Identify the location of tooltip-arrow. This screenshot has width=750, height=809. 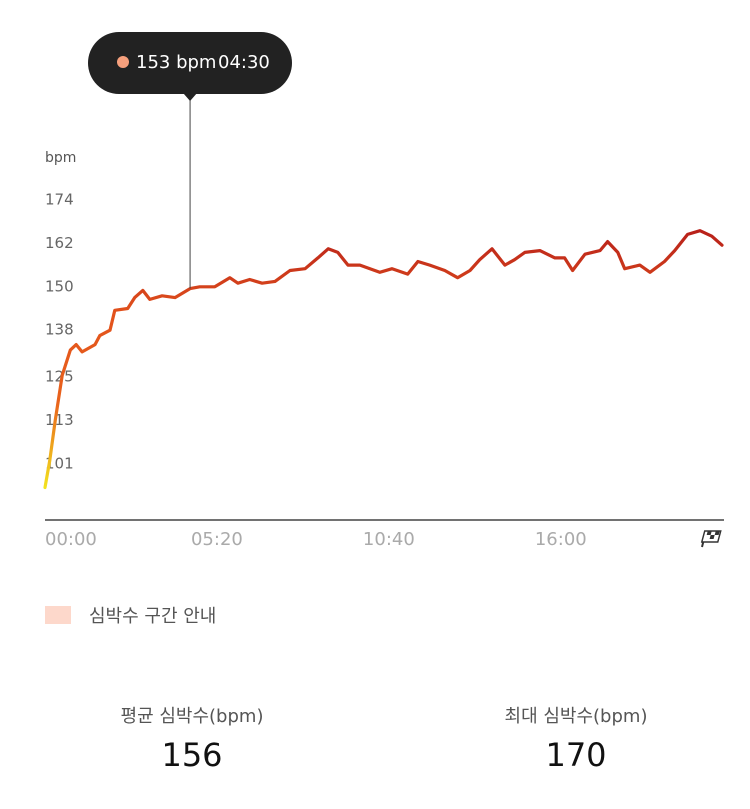
(190, 97).